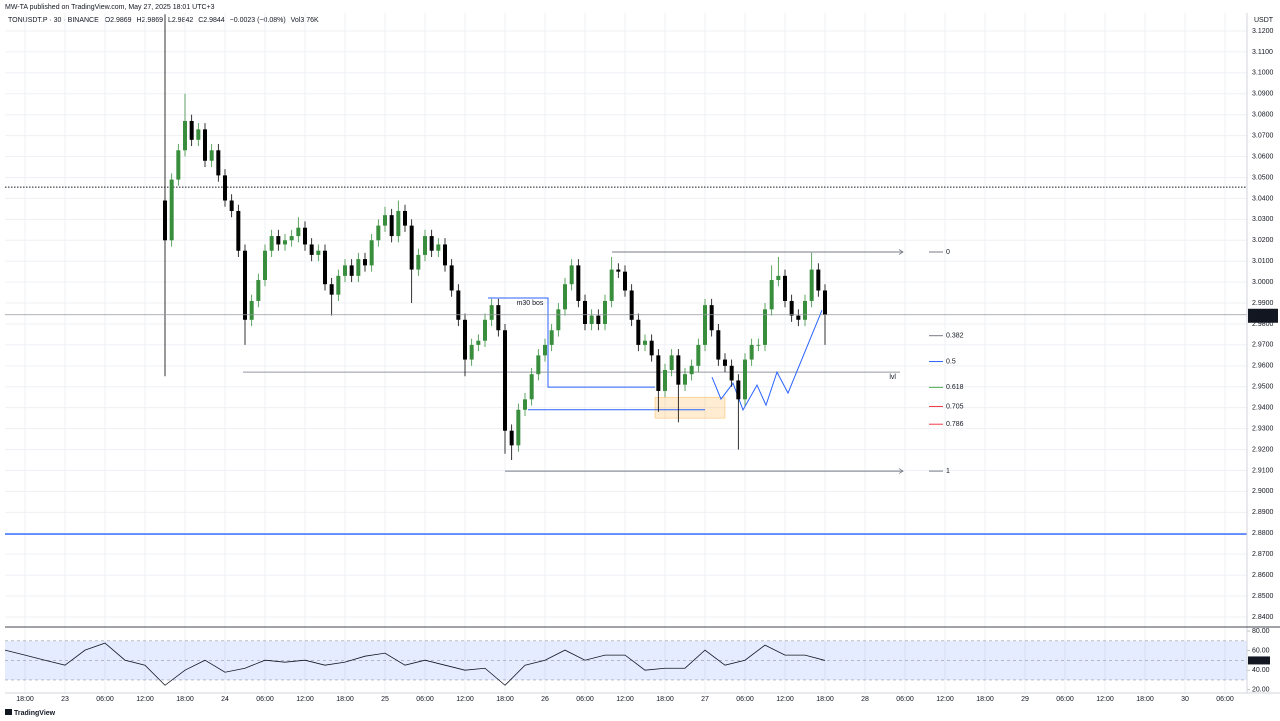 Image resolution: width=1280 pixels, height=721 pixels. I want to click on y-tick-label: 2.8800, so click(1263, 533).